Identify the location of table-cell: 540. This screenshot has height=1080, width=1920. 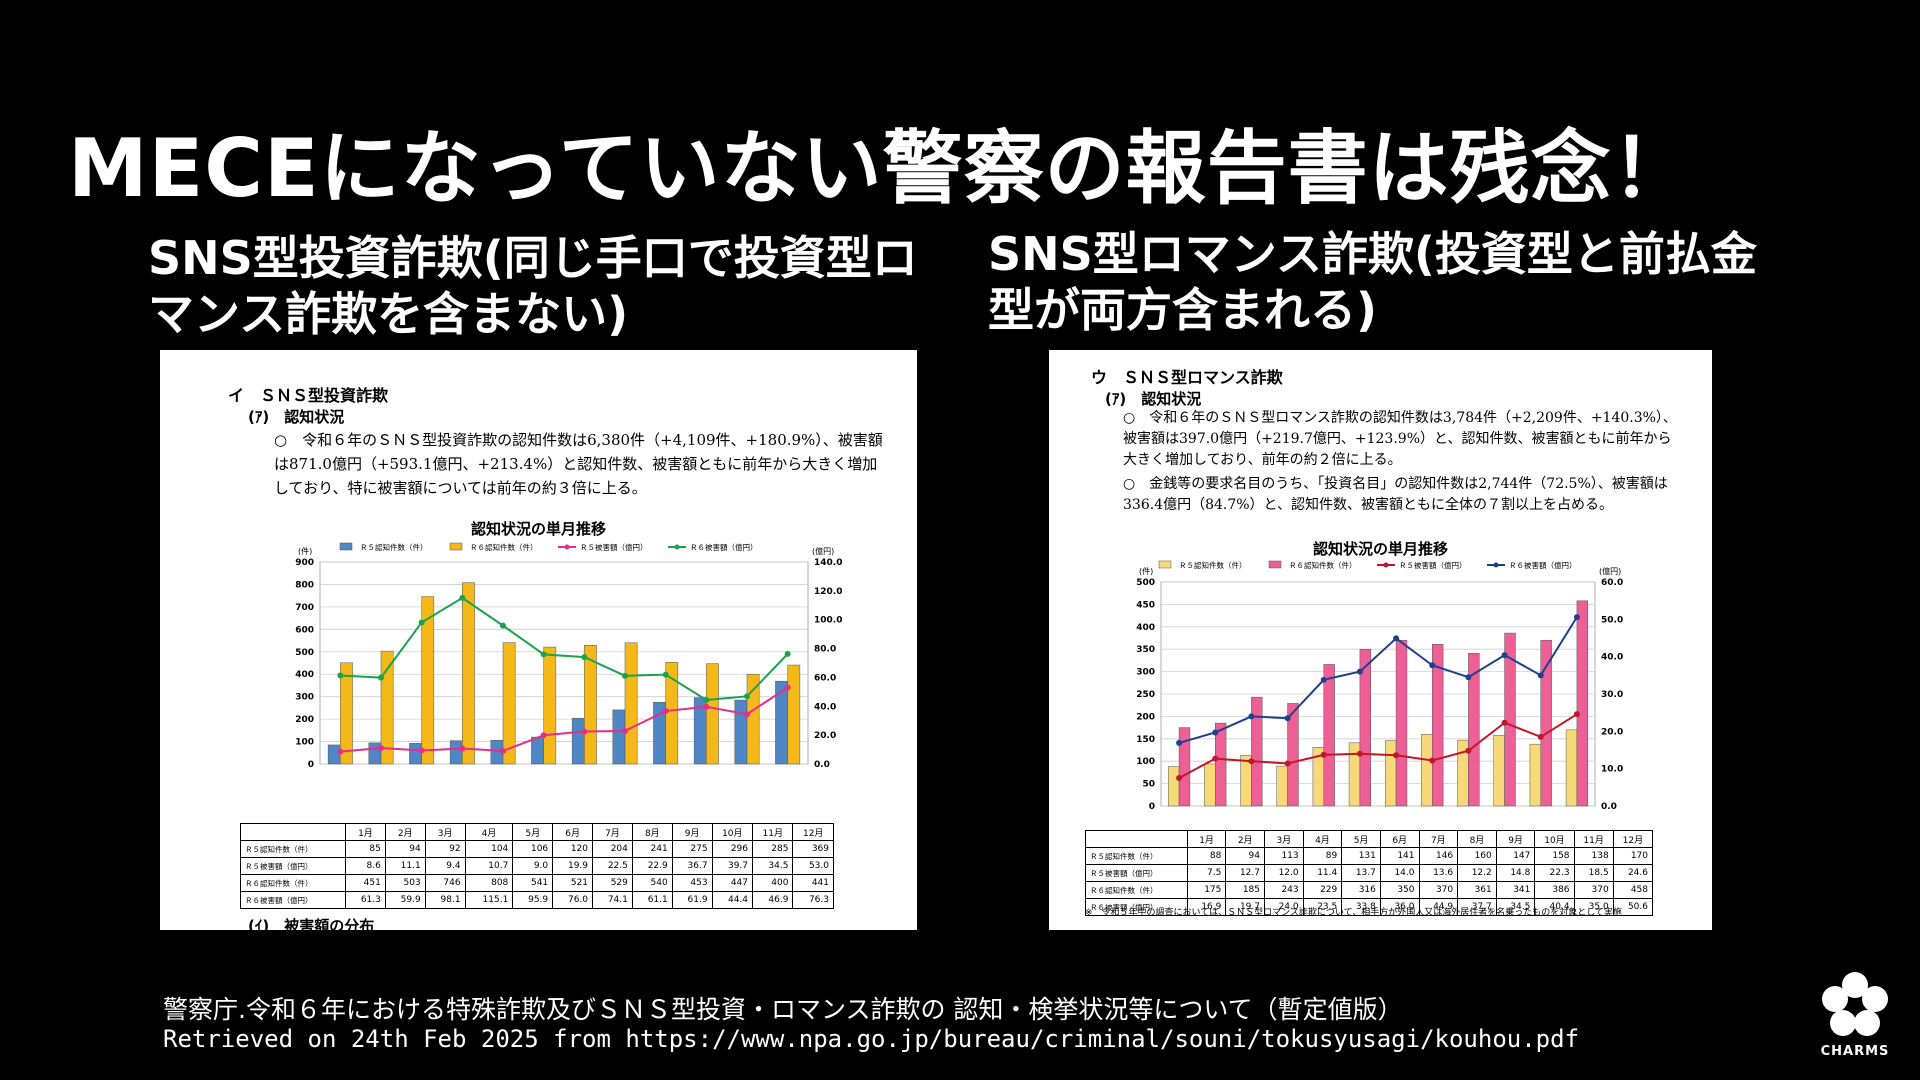
(652, 883).